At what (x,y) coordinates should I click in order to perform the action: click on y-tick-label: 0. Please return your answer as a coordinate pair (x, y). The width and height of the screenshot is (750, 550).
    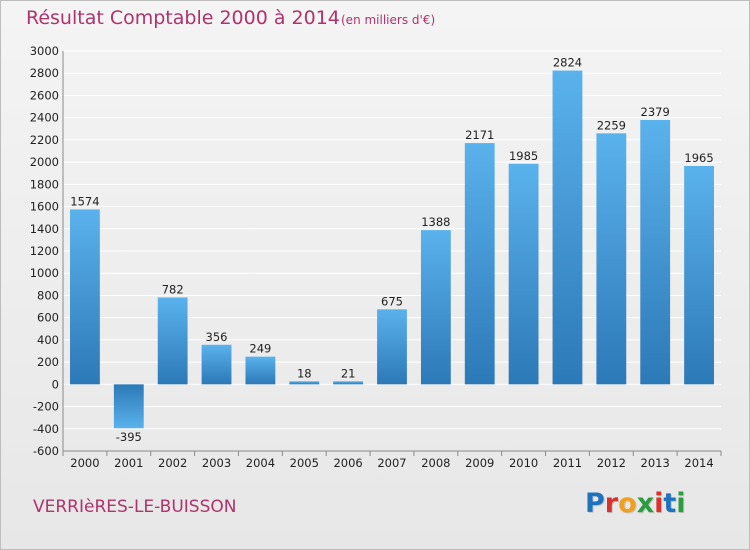
    Looking at the image, I should click on (55, 384).